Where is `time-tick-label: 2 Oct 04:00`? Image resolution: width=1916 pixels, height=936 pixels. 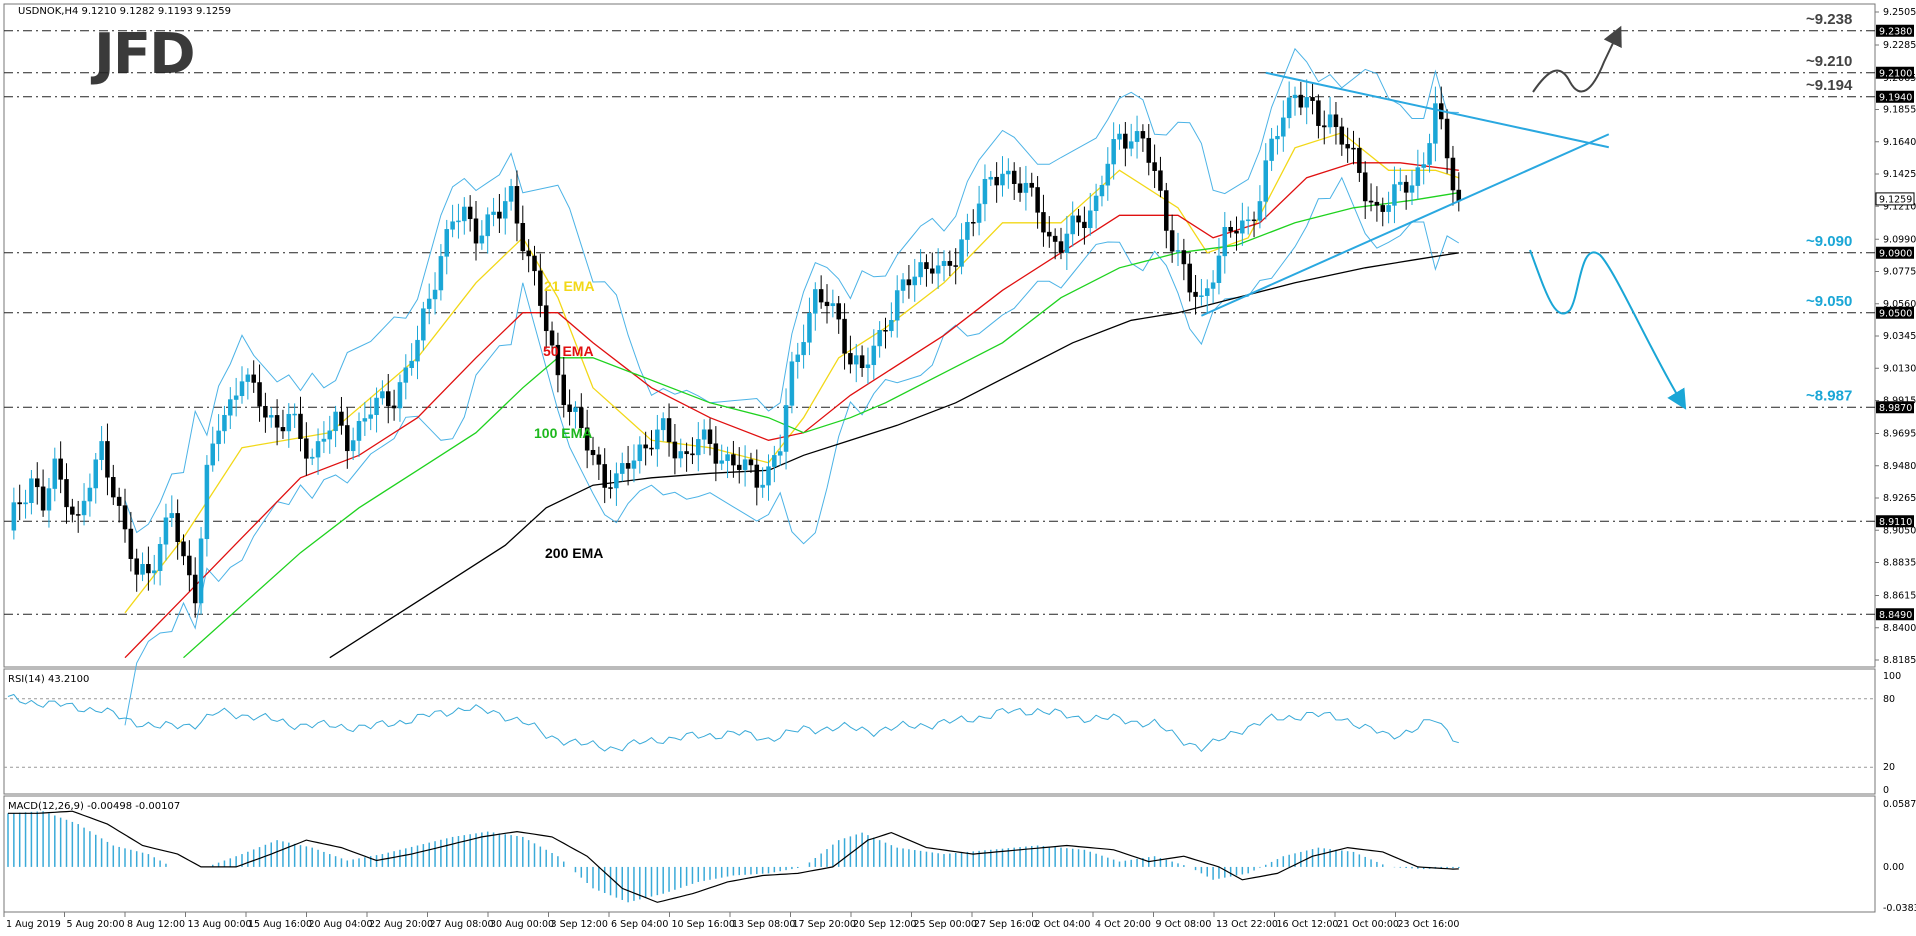 time-tick-label: 2 Oct 04:00 is located at coordinates (1063, 924).